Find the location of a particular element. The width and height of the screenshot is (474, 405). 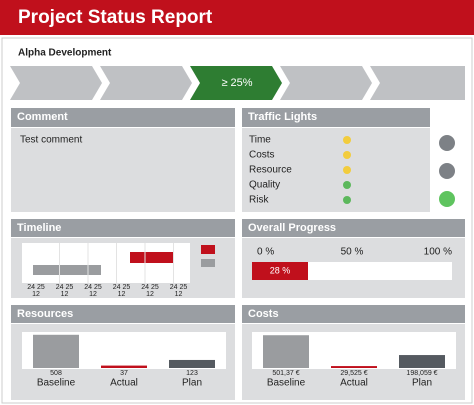

bar-value: 508 is located at coordinates (56, 373).